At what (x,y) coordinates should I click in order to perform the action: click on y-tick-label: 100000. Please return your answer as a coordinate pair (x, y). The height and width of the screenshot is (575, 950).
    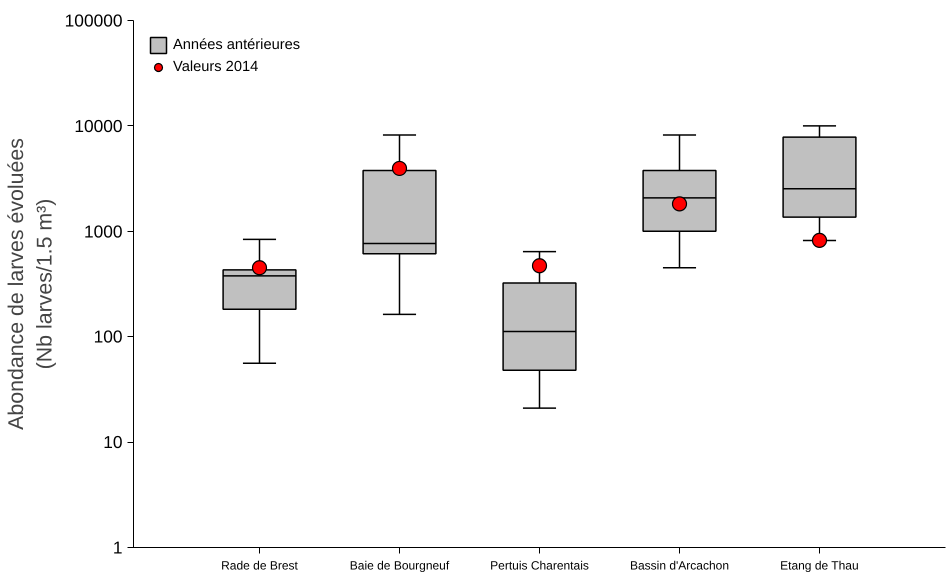
    Looking at the image, I should click on (93, 20).